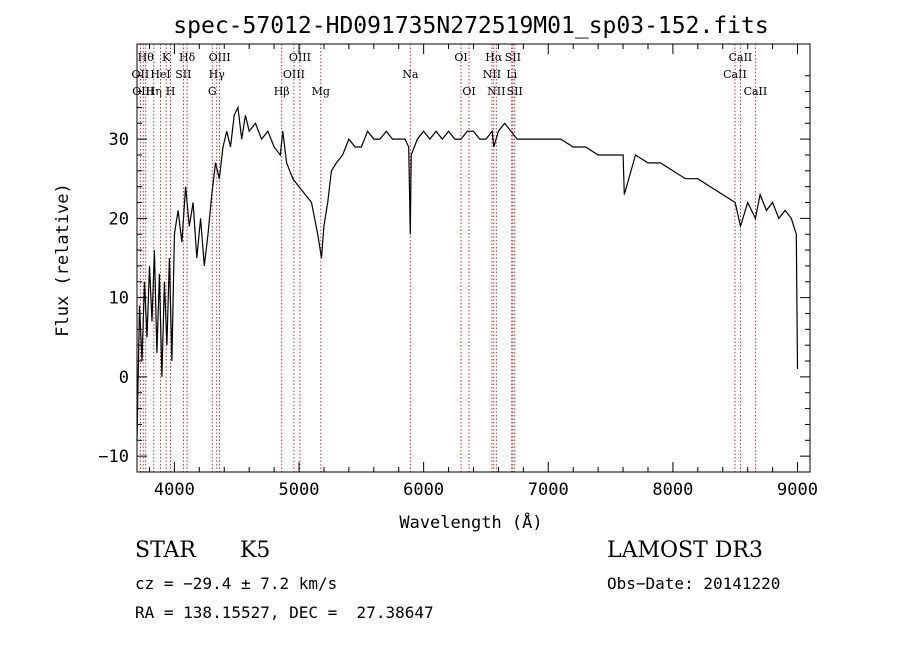  I want to click on y-tick-label: 10, so click(119, 299).